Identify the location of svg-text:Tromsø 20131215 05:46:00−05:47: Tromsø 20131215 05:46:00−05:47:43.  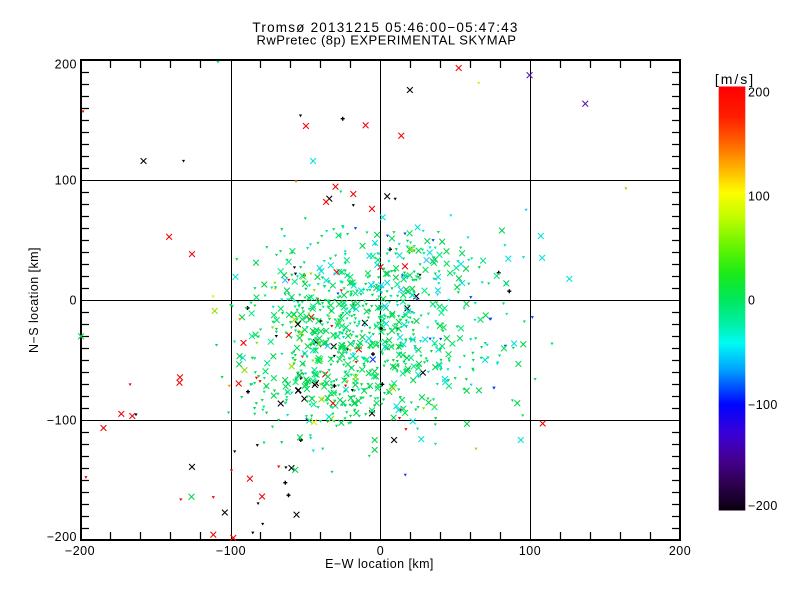
(385, 27).